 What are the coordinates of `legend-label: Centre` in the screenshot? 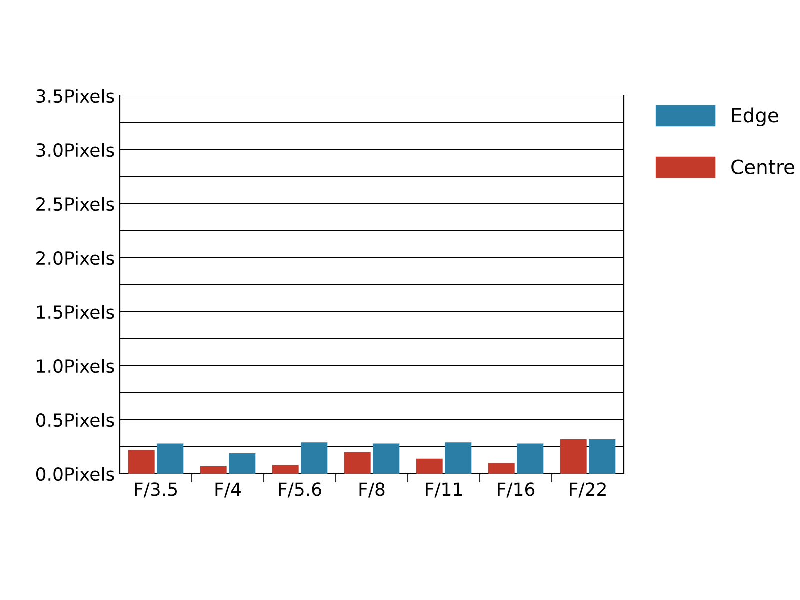 It's located at (763, 167).